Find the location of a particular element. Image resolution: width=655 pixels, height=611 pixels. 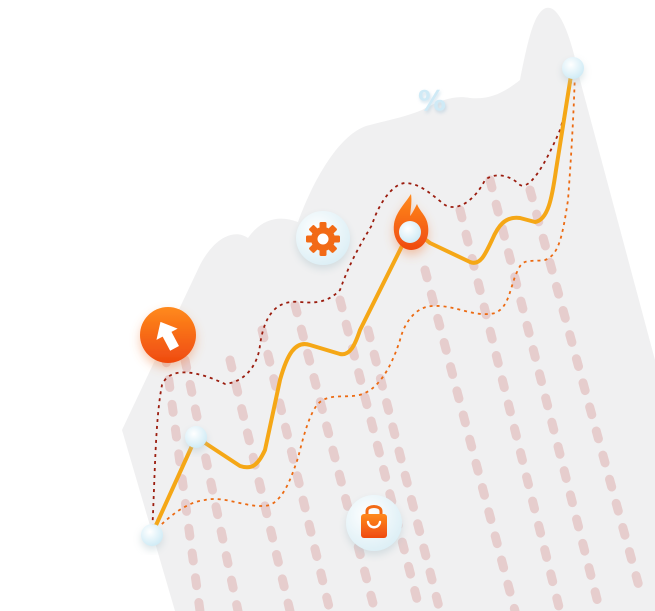

shopping-bag-icon is located at coordinates (374, 521).